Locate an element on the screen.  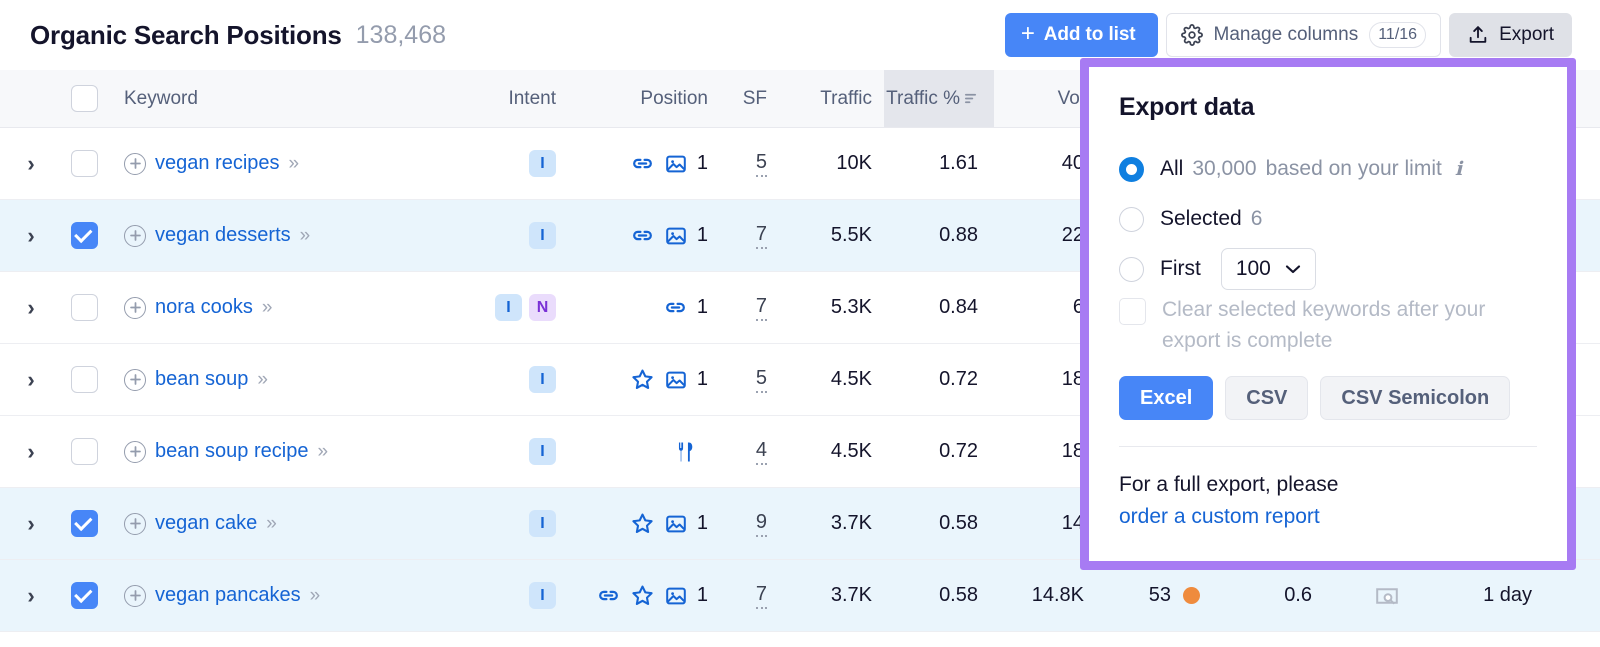
sf-value: 9 is located at coordinates (761, 524).